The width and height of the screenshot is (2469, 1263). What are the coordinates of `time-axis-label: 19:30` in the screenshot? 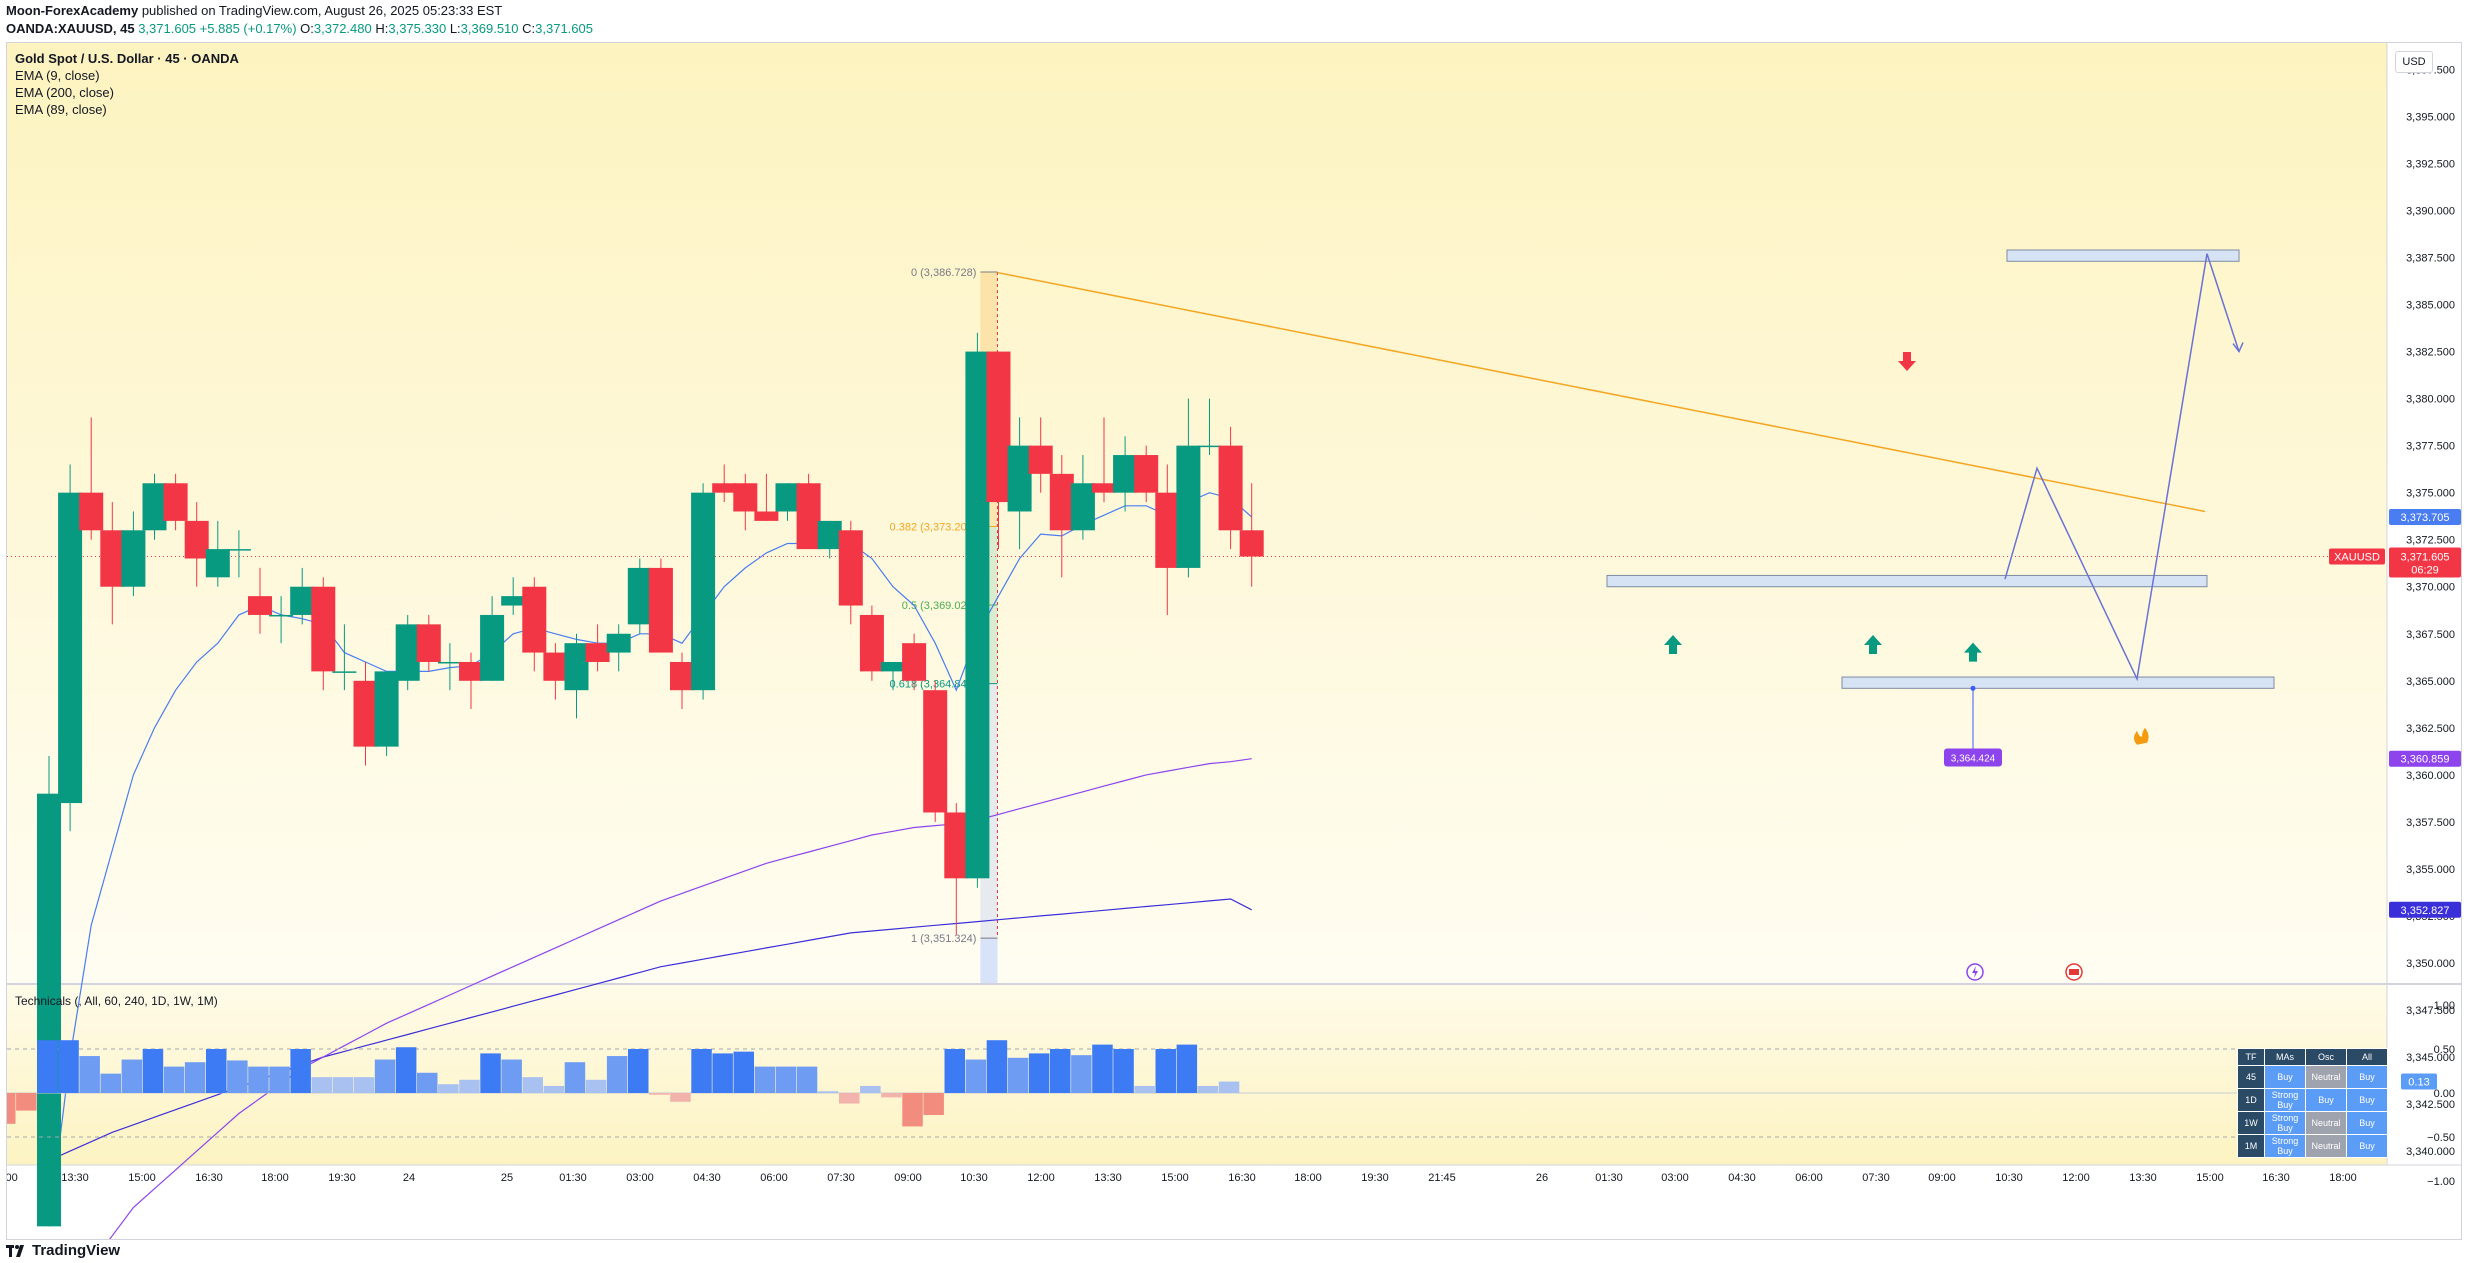 It's located at (1375, 1178).